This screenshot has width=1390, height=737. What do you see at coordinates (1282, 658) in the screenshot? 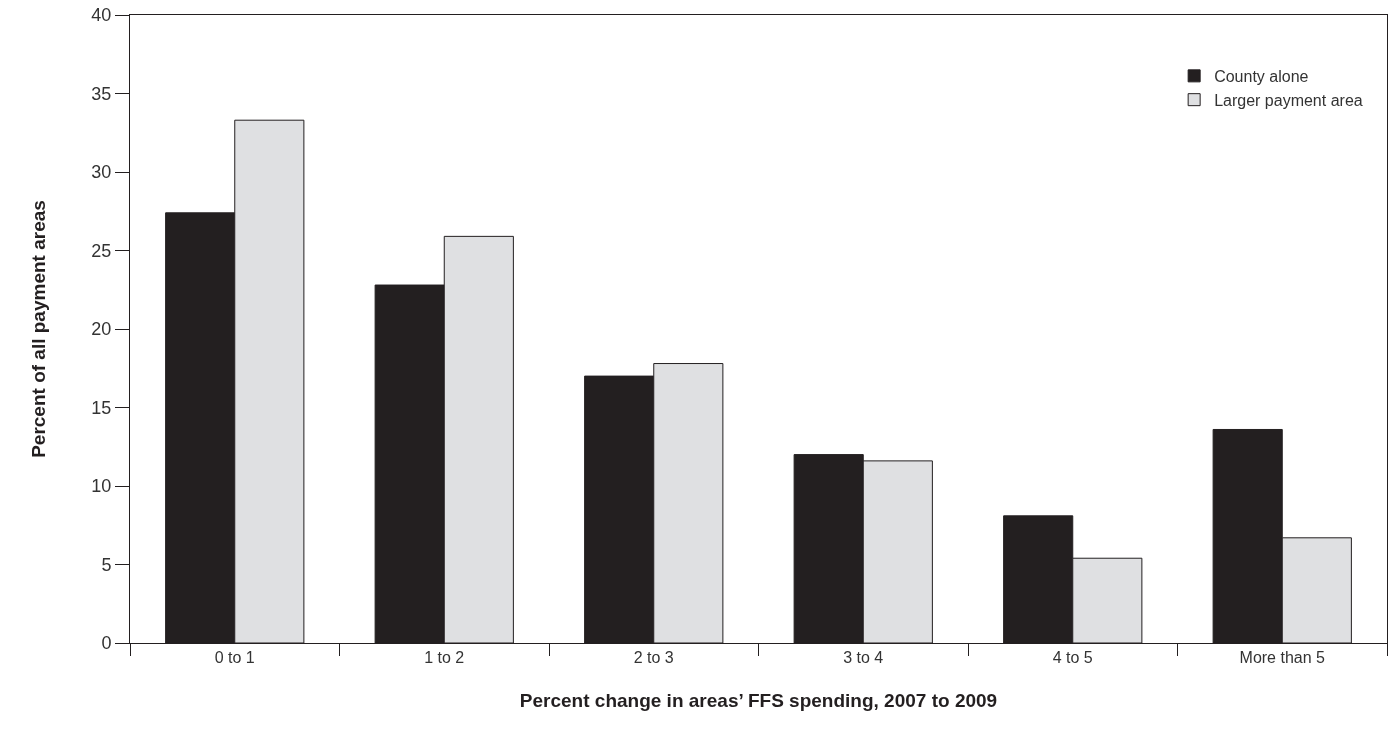
I see `x-tick-label: More than 5` at bounding box center [1282, 658].